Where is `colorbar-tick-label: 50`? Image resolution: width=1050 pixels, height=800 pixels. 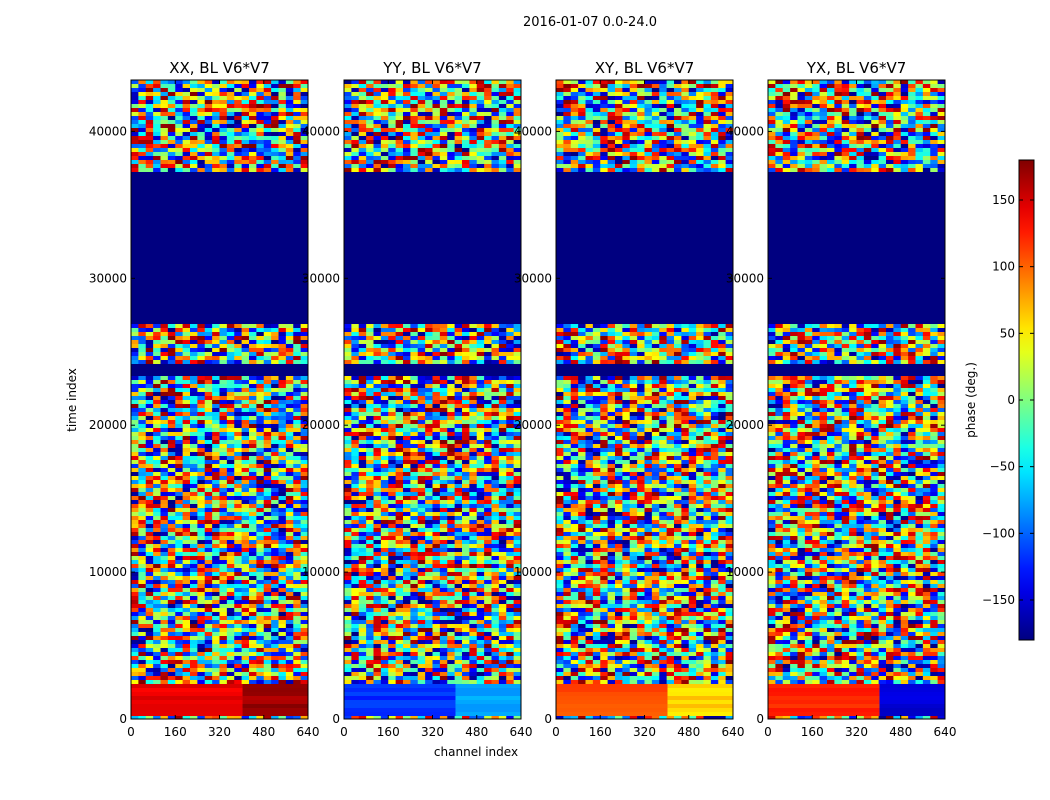 colorbar-tick-label: 50 is located at coordinates (1007, 333).